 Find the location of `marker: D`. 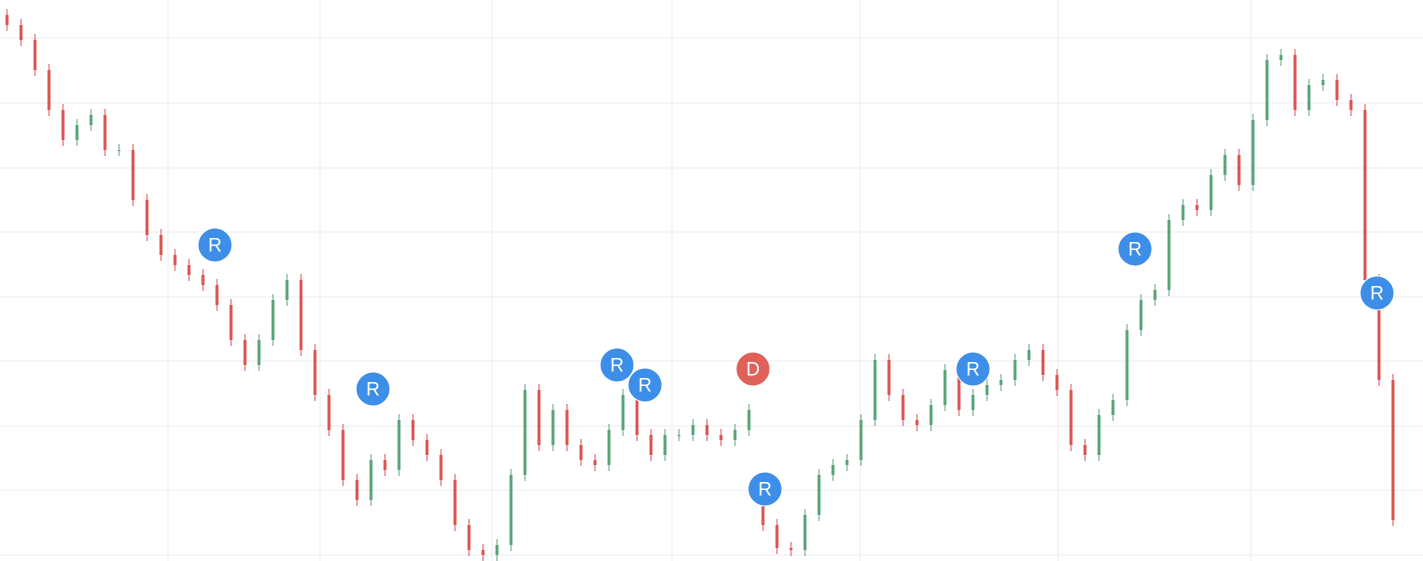

marker: D is located at coordinates (753, 369).